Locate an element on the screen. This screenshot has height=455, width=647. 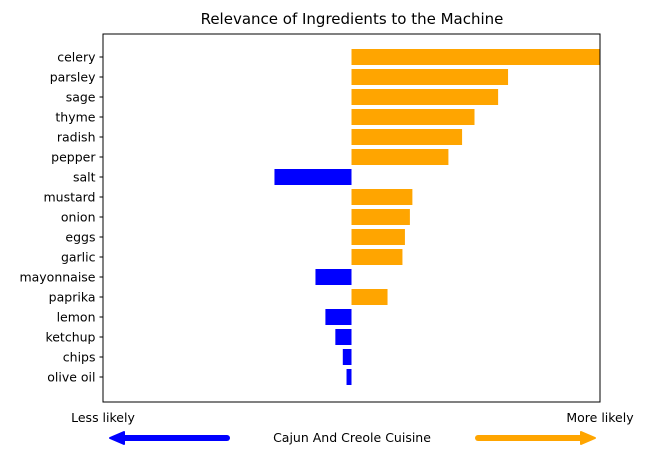
left-arrow is located at coordinates (169, 438).